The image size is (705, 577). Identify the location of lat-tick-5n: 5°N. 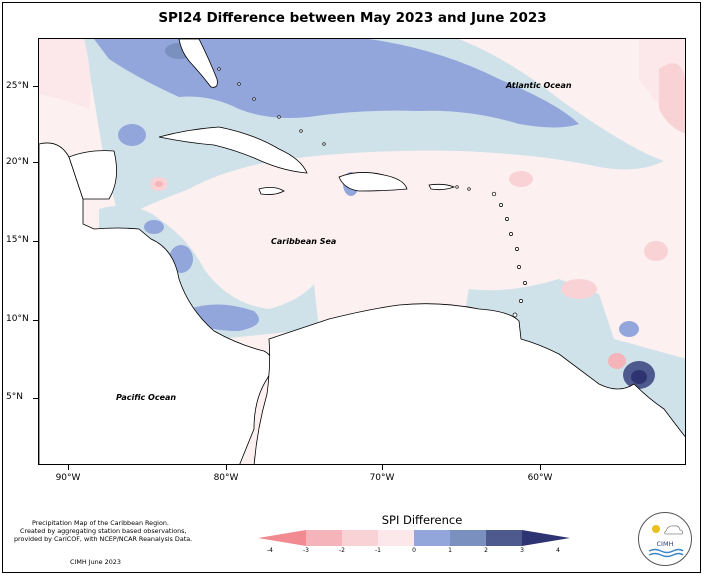
(14, 397).